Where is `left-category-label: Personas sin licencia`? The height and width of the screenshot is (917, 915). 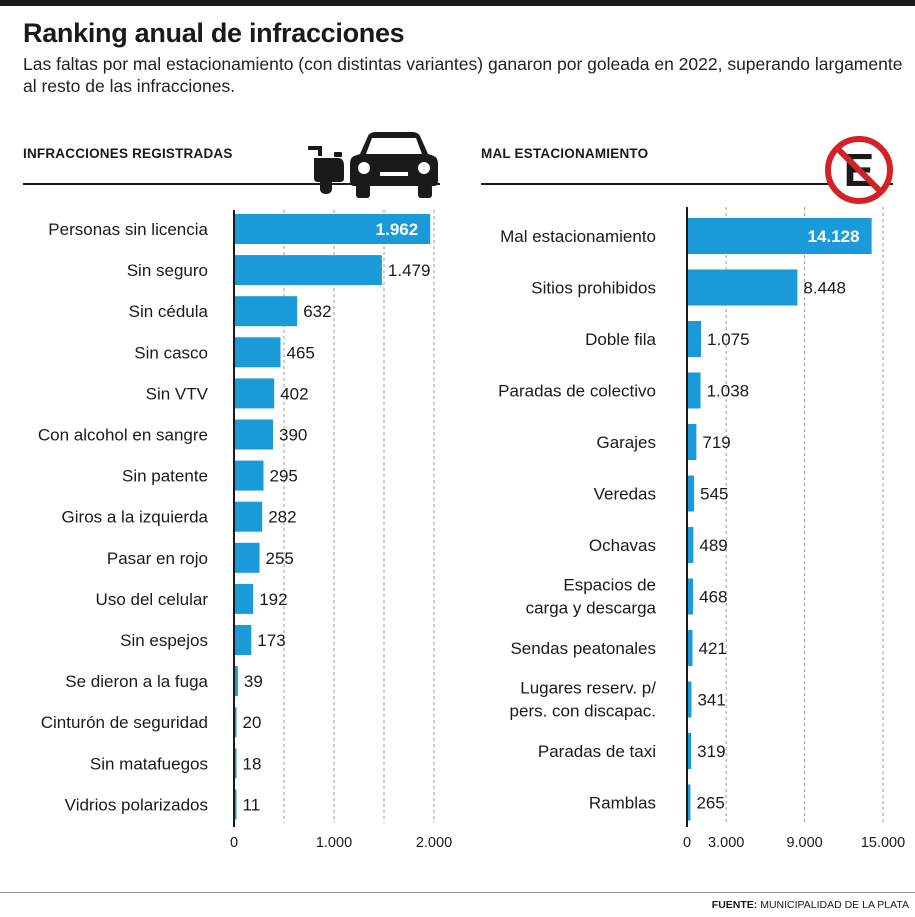
left-category-label: Personas sin licencia is located at coordinates (128, 229).